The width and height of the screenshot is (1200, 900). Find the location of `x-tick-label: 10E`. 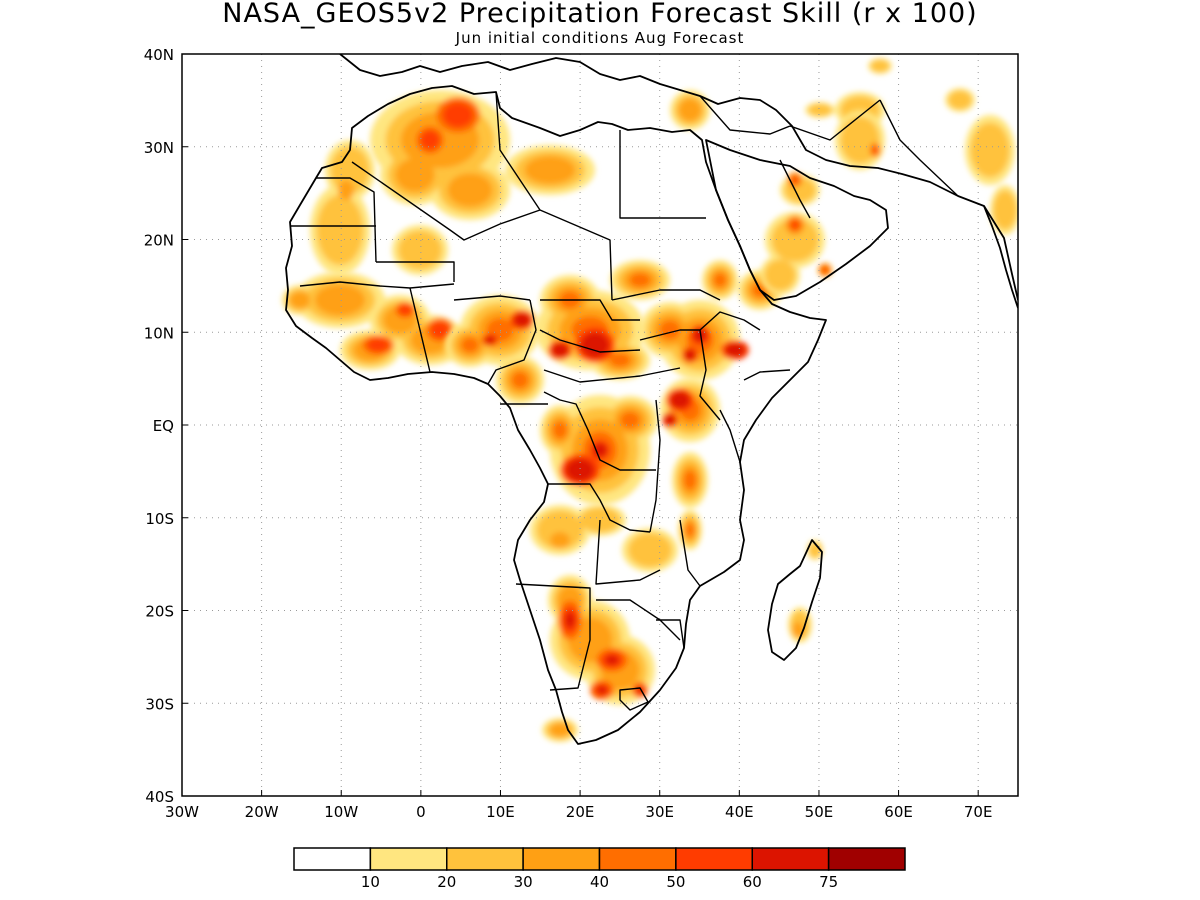

x-tick-label: 10E is located at coordinates (500, 812).